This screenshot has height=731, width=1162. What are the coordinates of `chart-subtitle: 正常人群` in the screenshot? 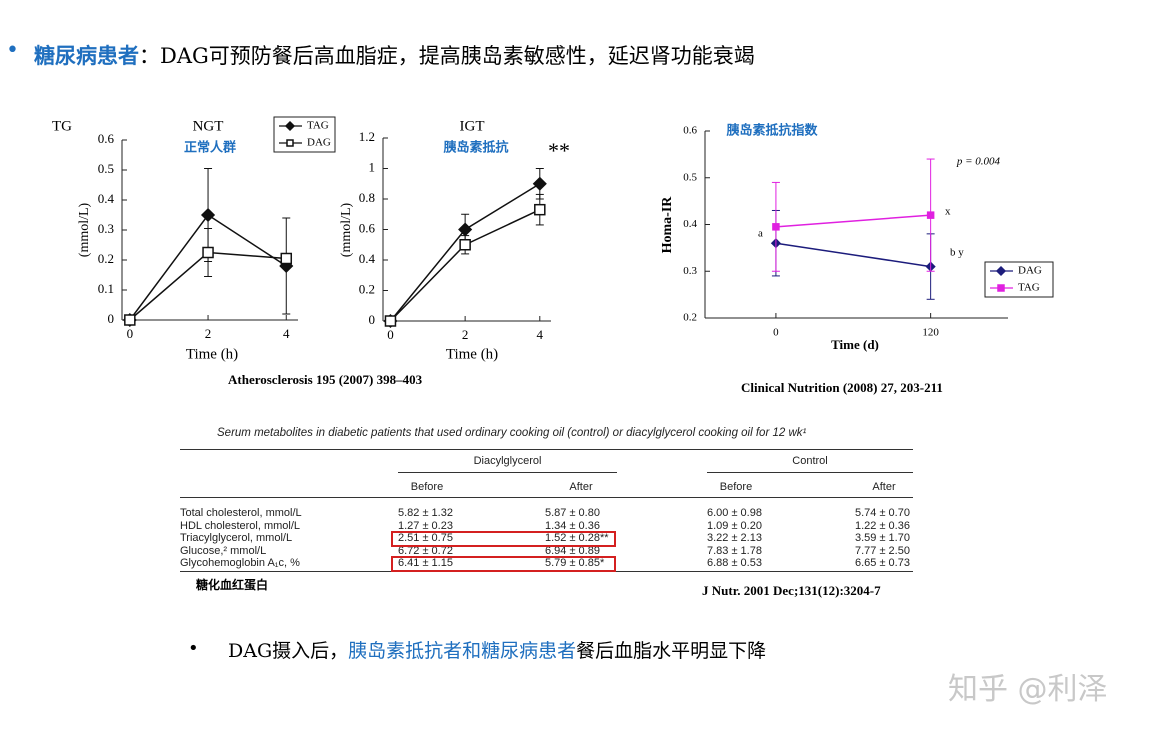 It's located at (210, 148).